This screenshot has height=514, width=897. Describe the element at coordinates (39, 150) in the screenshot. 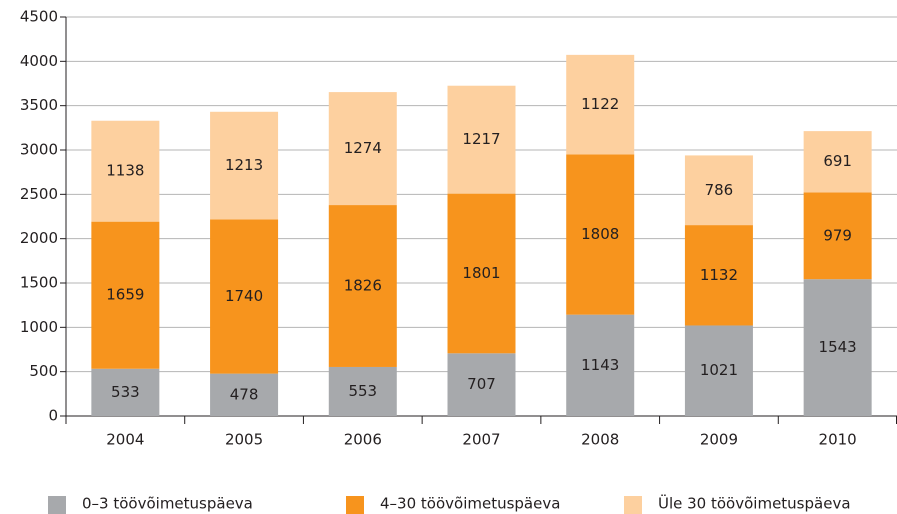

I see `y-tick-label: 3000` at that location.